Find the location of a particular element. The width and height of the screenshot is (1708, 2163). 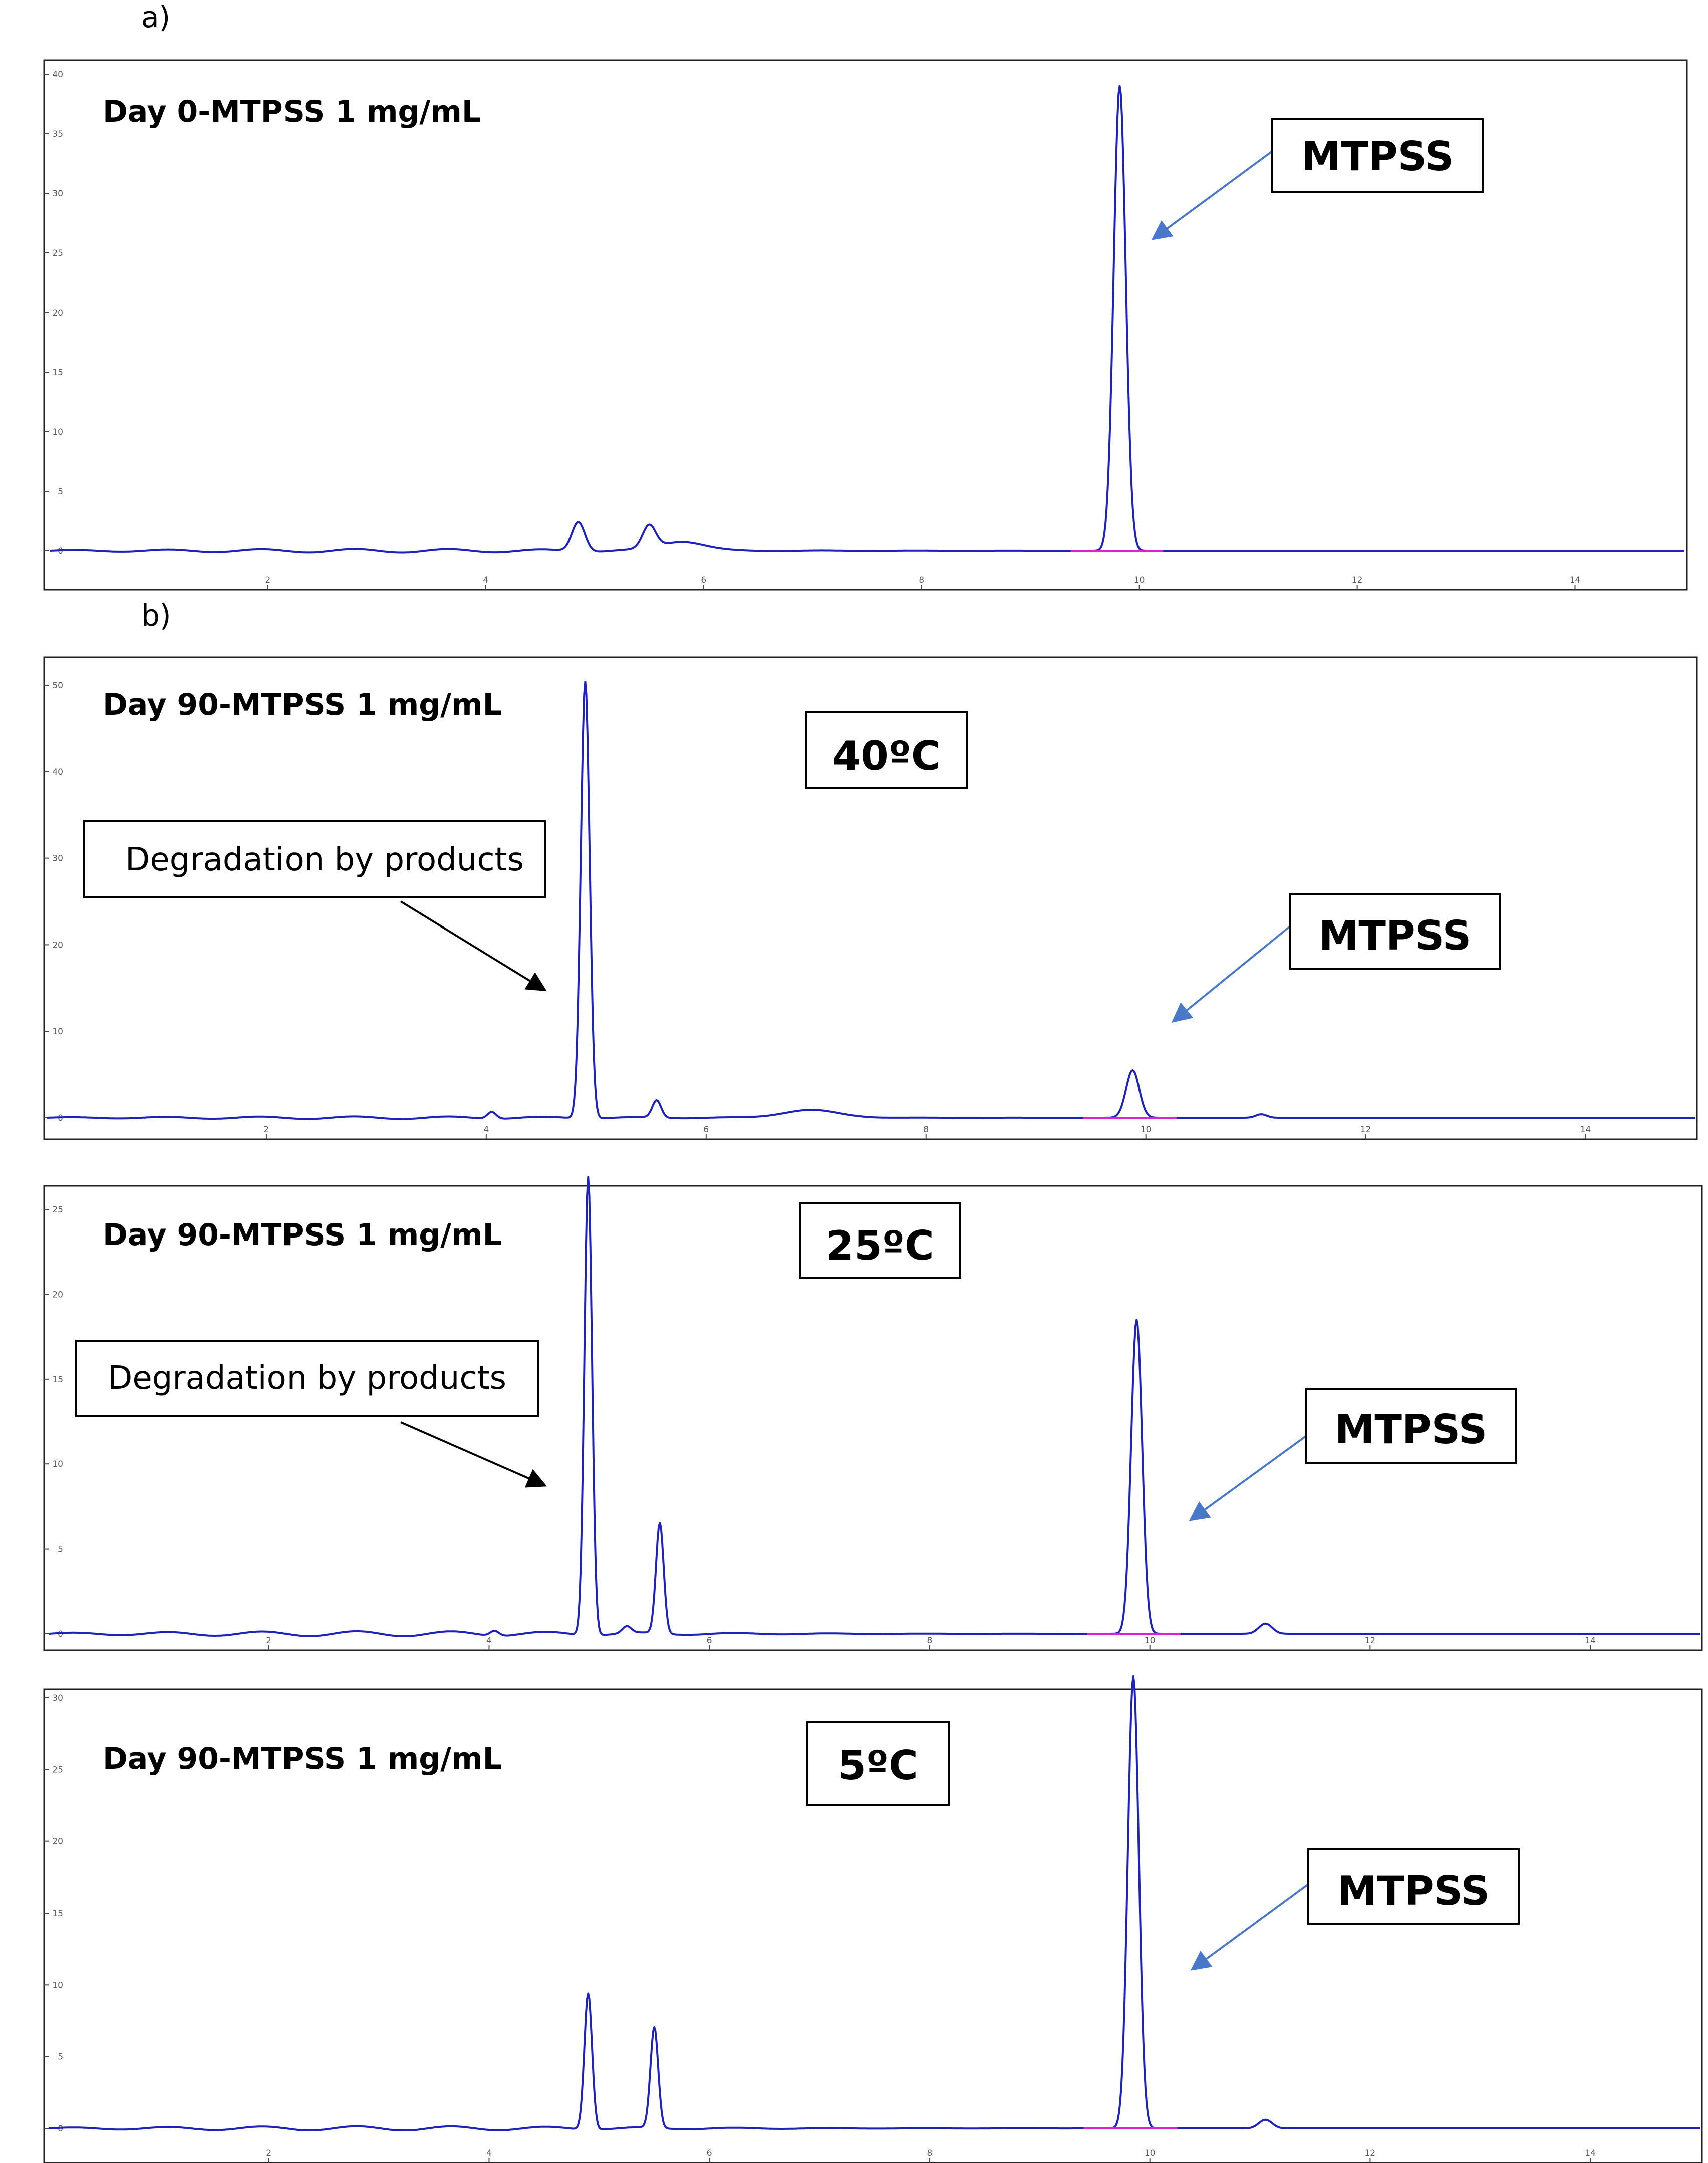

condition-label: 5ºC is located at coordinates (878, 1765).